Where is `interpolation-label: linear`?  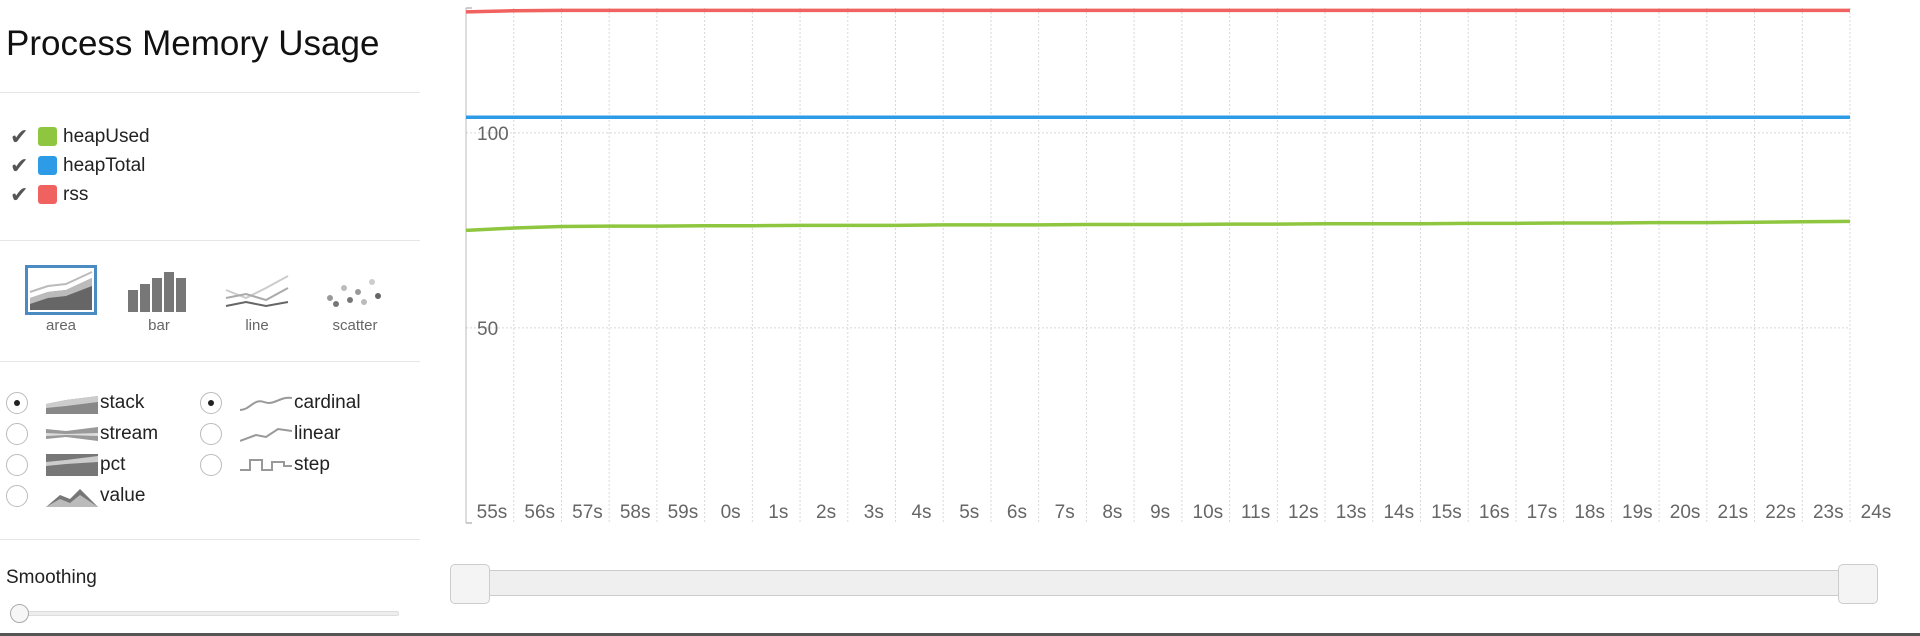
interpolation-label: linear is located at coordinates (317, 433).